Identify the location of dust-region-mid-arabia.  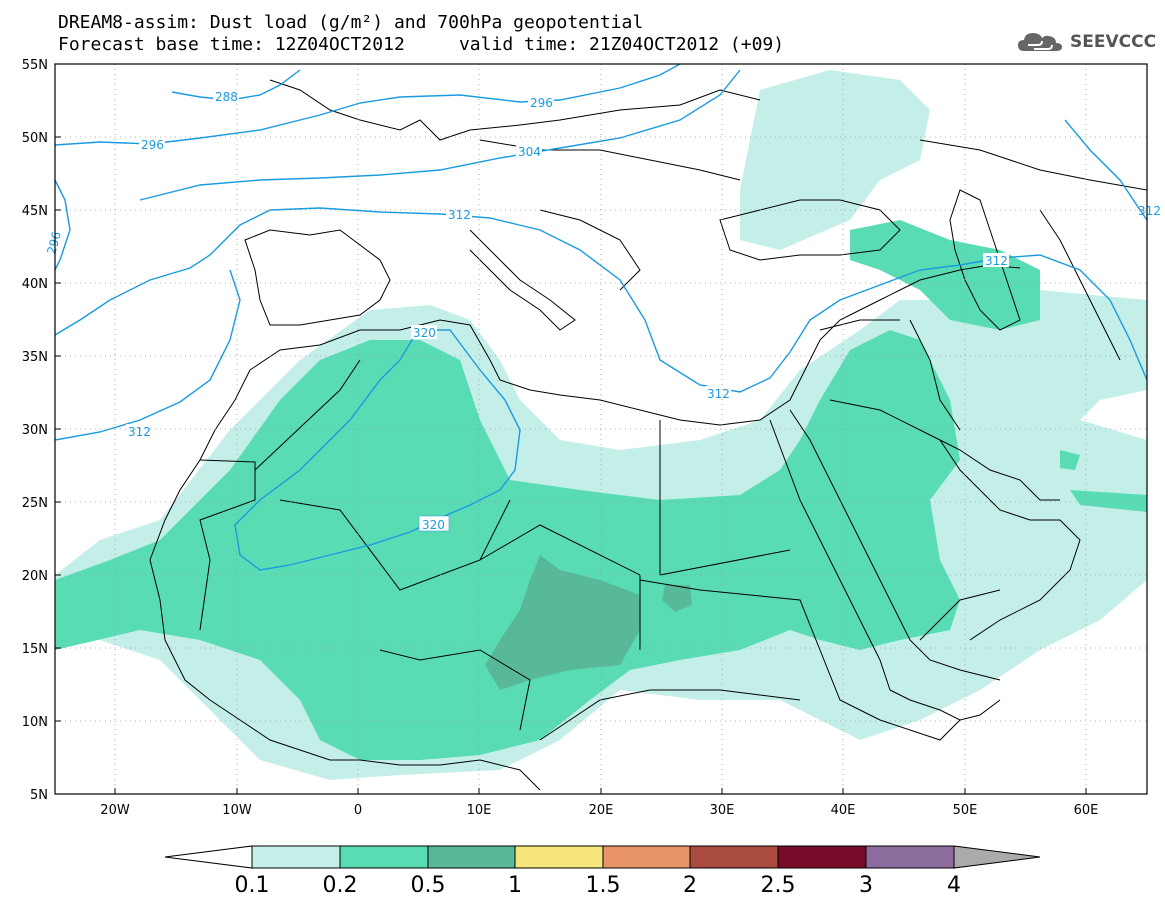
(1108, 501).